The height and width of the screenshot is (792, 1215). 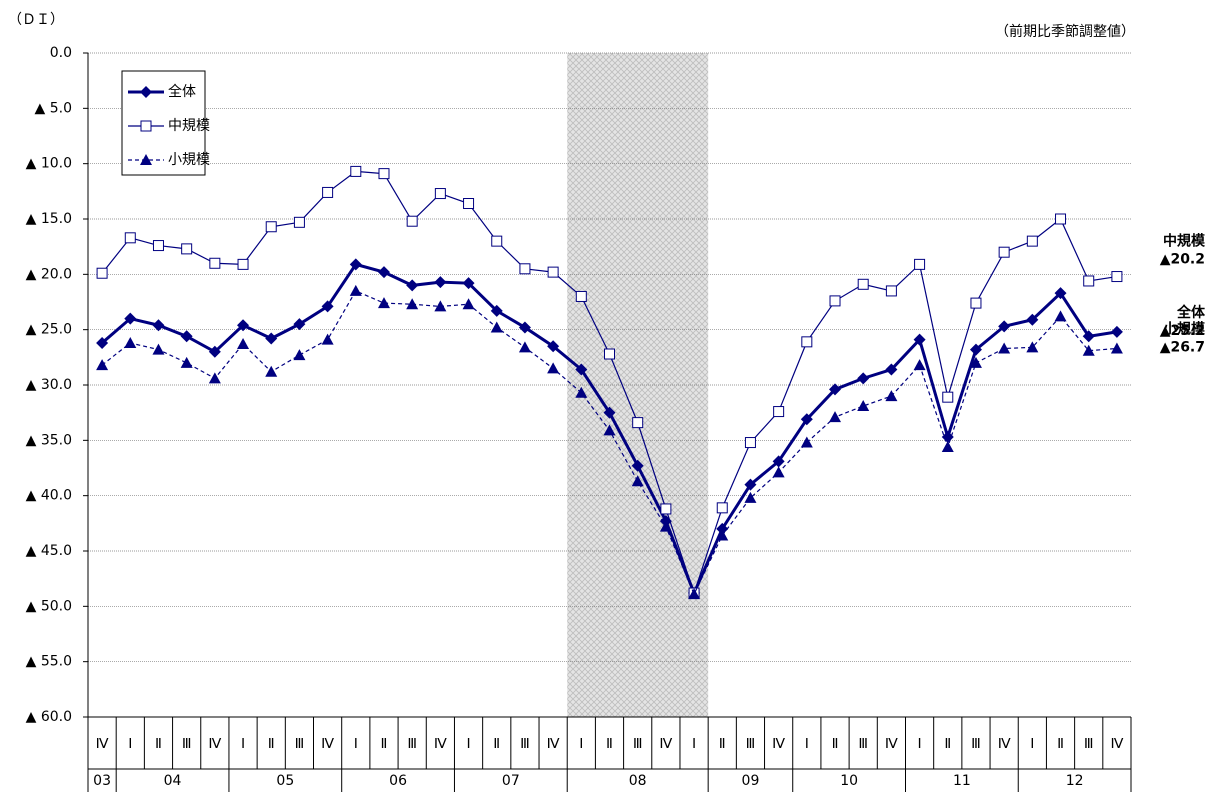 What do you see at coordinates (182, 91) in the screenshot?
I see `legend-label: 全体` at bounding box center [182, 91].